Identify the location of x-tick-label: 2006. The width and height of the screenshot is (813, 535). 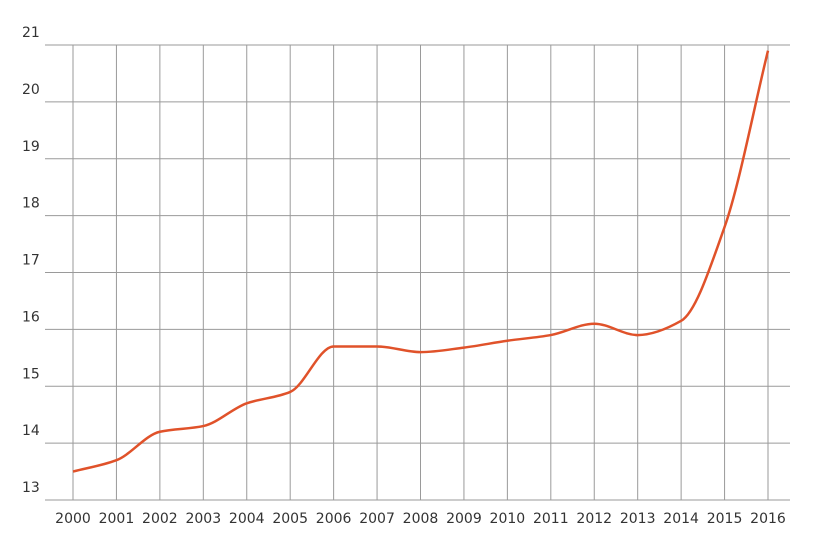
(334, 519).